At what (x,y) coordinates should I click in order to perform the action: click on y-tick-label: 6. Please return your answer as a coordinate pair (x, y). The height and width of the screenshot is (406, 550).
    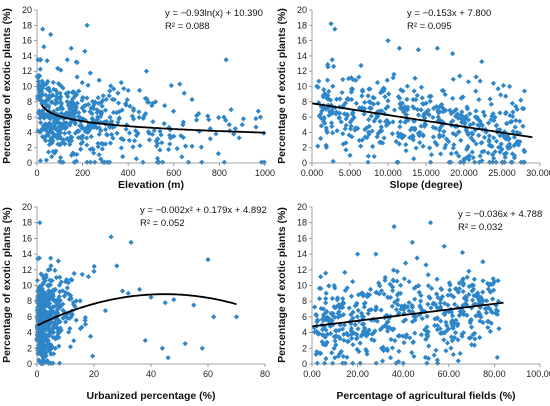
    Looking at the image, I should click on (29, 317).